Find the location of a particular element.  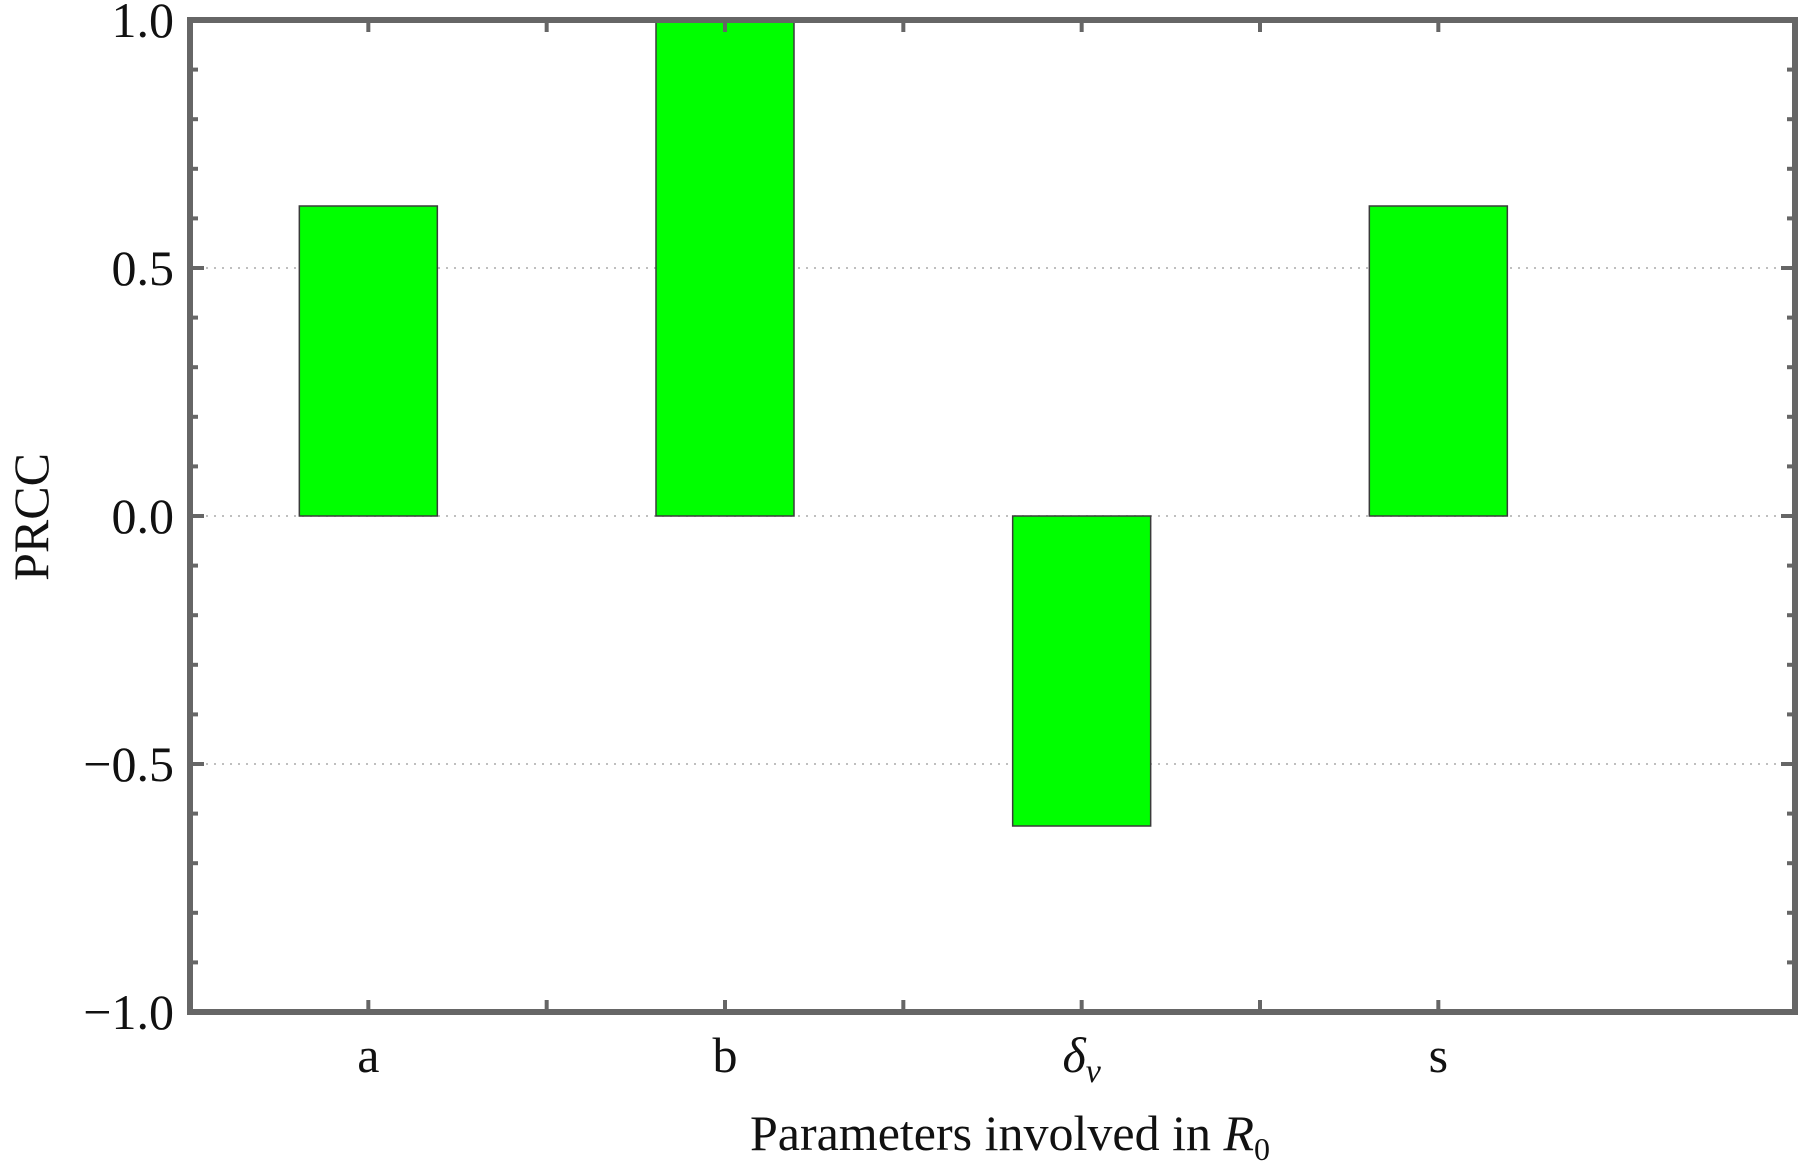

x-tick-label: b is located at coordinates (725, 1055).